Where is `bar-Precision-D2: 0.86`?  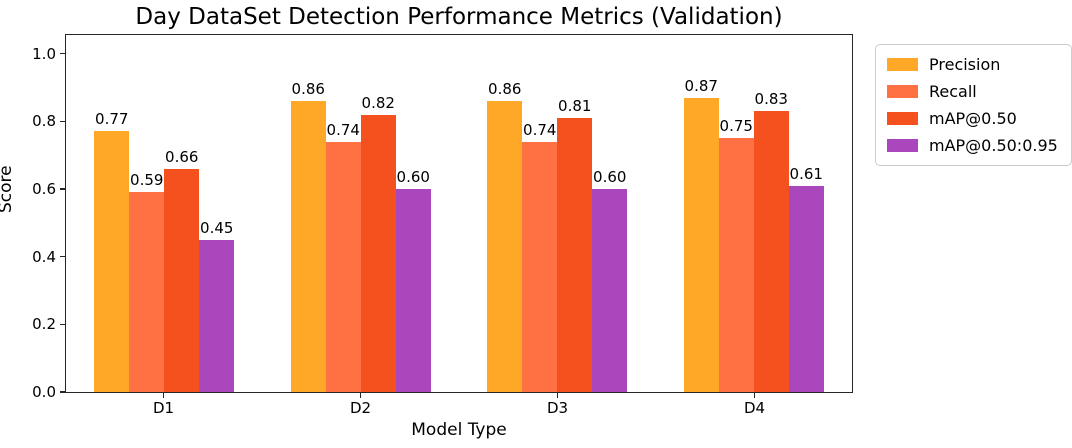
bar-Precision-D2: 0.86 is located at coordinates (308, 236).